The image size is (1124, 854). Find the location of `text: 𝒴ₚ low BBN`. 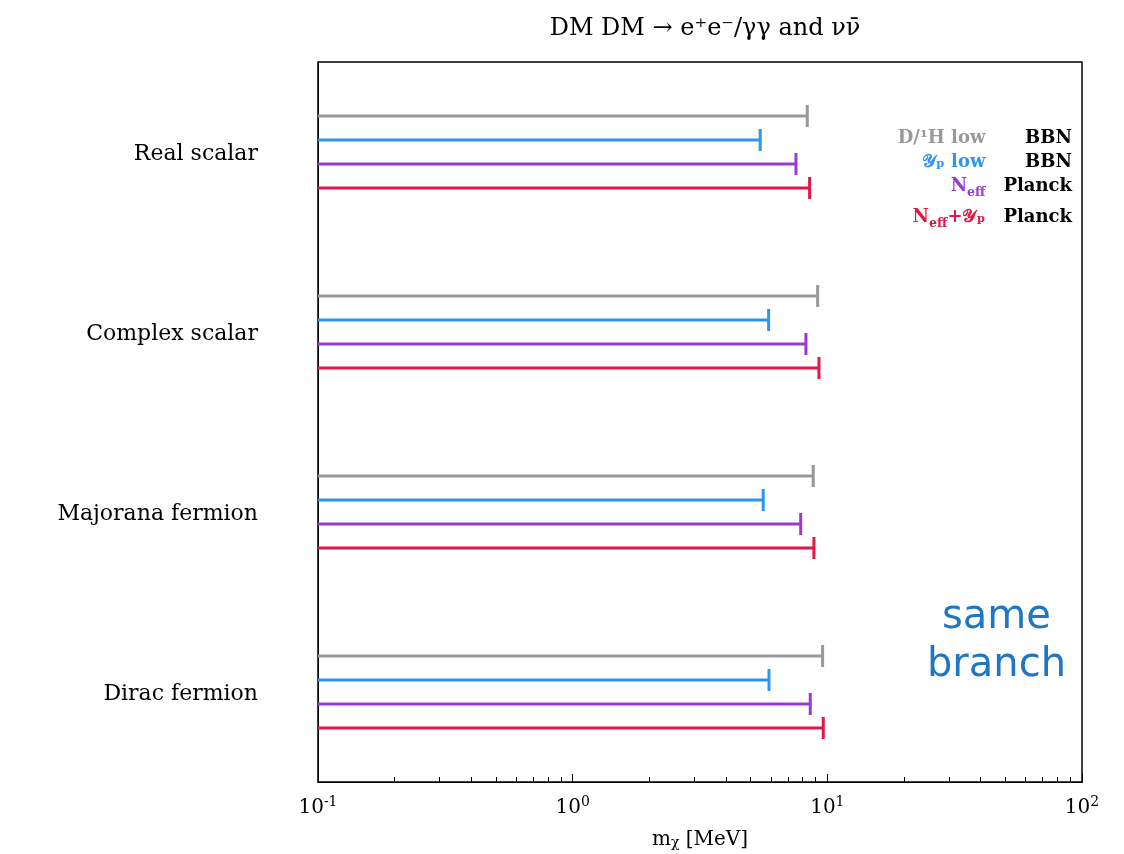

text: 𝒴ₚ low BBN is located at coordinates (996, 160).